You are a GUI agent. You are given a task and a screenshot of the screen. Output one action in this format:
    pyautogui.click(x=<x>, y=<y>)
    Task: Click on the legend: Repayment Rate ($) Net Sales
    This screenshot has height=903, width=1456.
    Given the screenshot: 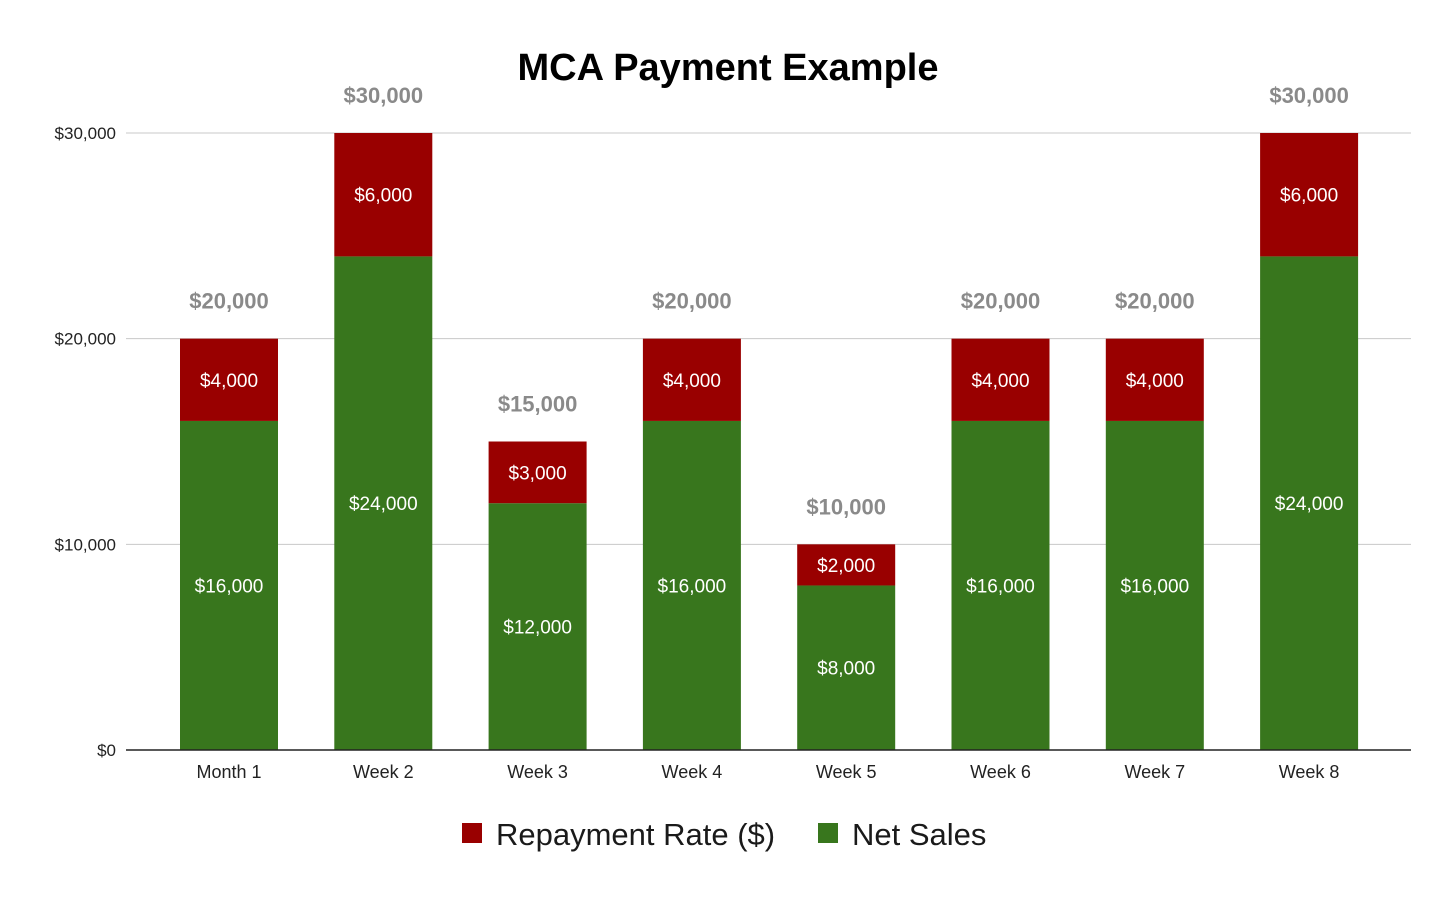 What is the action you would take?
    pyautogui.click(x=724, y=834)
    